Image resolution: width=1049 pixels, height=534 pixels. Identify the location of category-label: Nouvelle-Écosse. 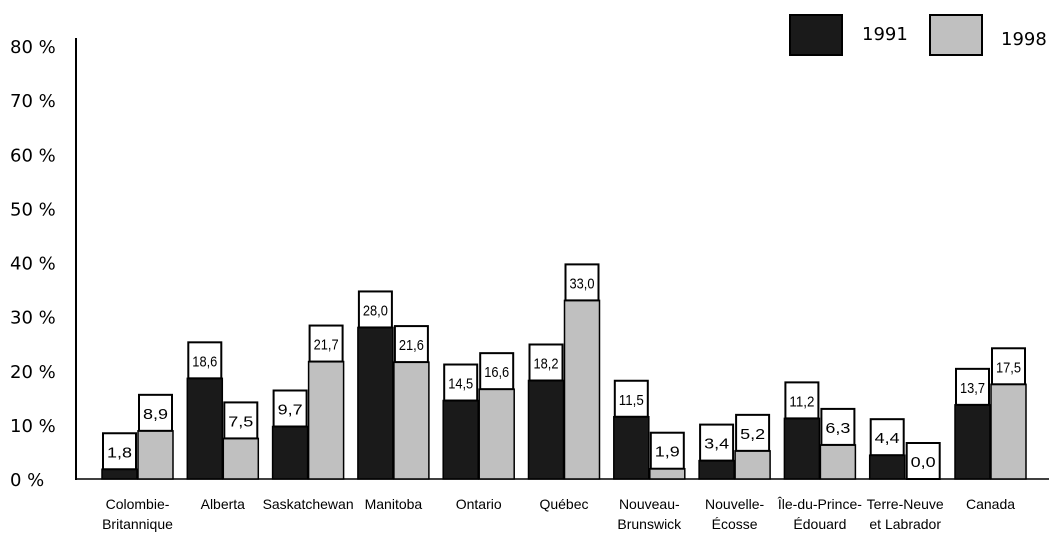
(734, 514).